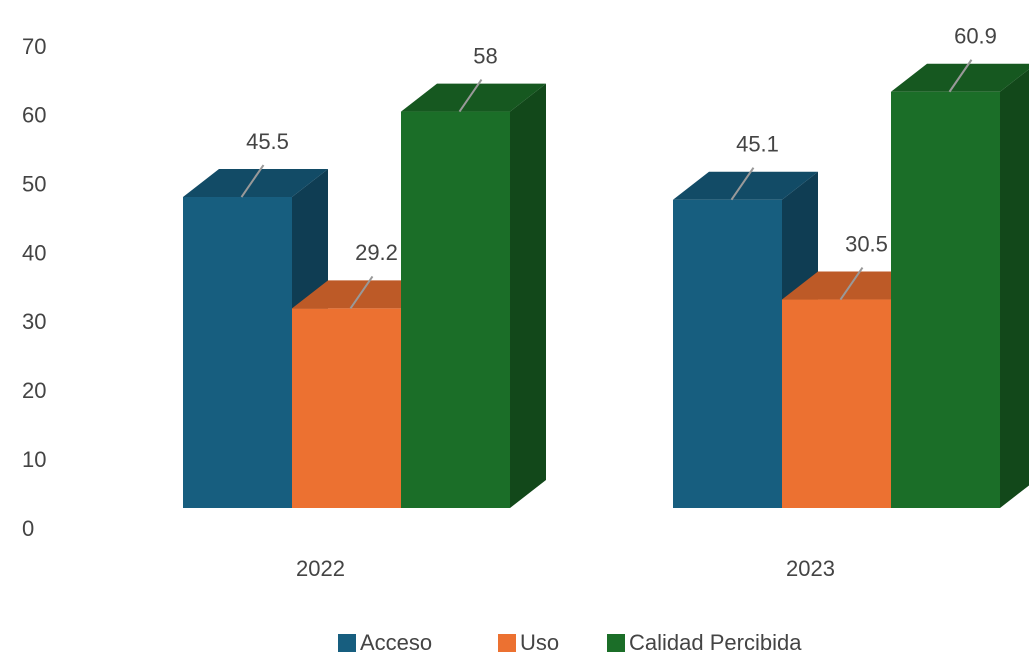  I want to click on y-tick-label: 20, so click(34, 390).